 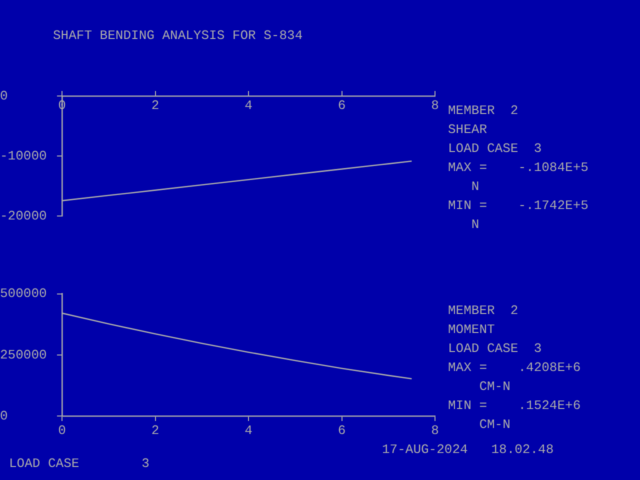 What do you see at coordinates (518, 206) in the screenshot?
I see `text: MIN = -.1742E+5` at bounding box center [518, 206].